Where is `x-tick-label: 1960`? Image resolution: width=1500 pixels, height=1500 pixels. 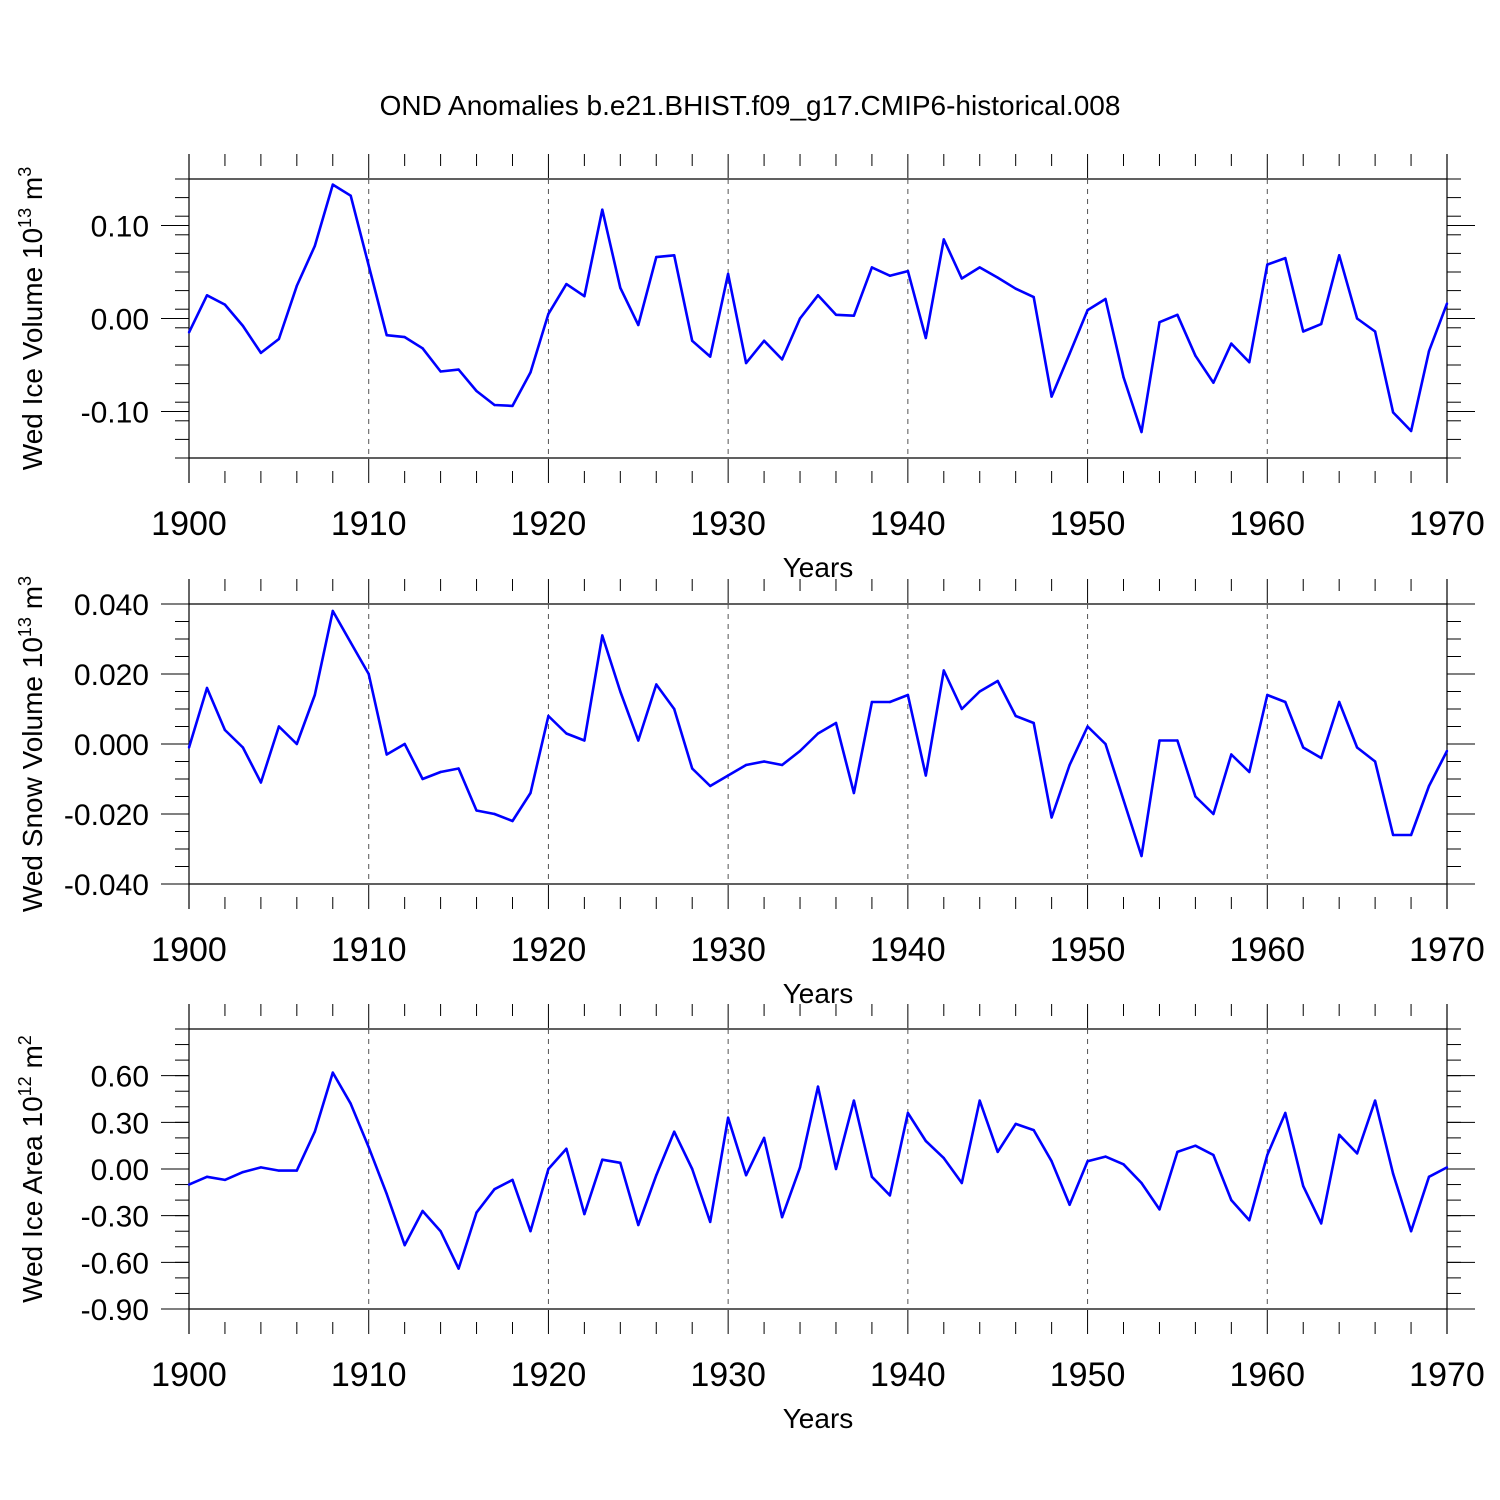 x-tick-label: 1960 is located at coordinates (1267, 524).